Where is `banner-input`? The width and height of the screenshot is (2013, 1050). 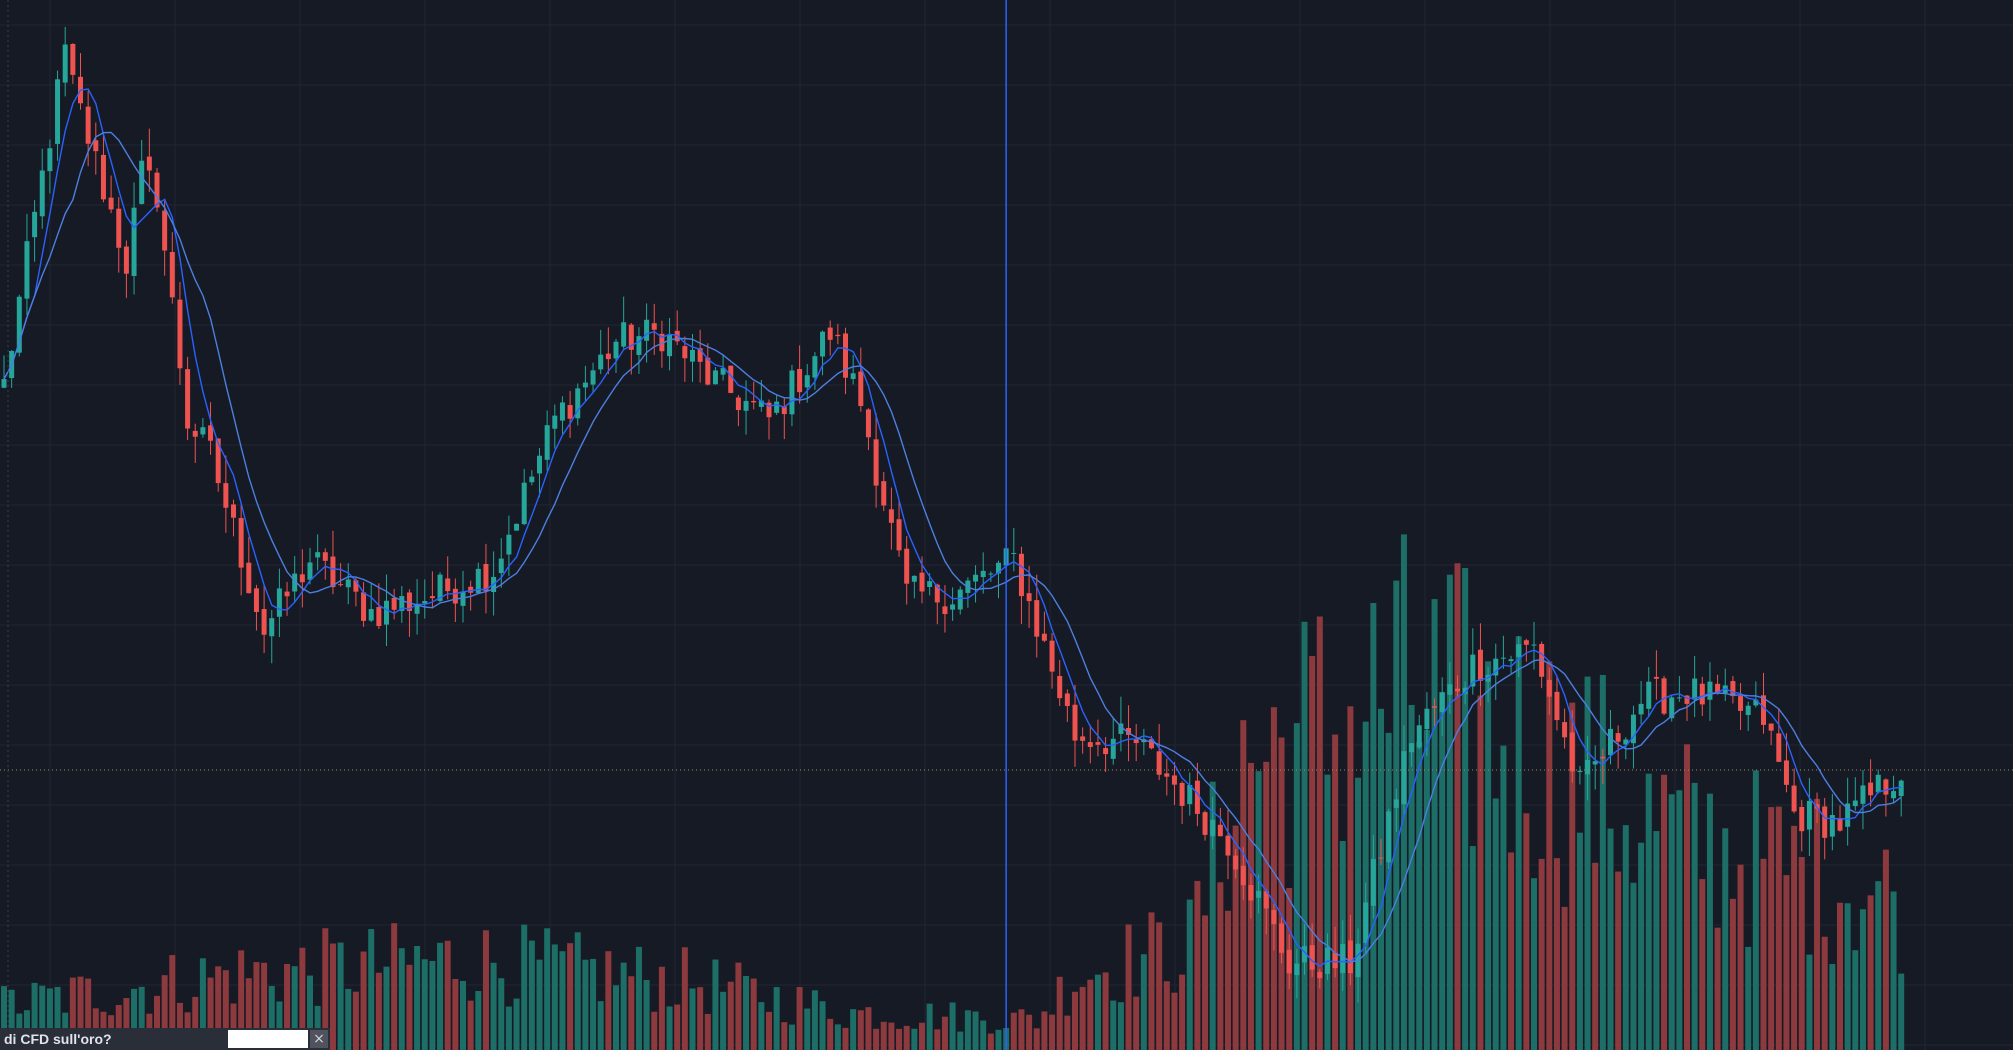
banner-input is located at coordinates (268, 1039).